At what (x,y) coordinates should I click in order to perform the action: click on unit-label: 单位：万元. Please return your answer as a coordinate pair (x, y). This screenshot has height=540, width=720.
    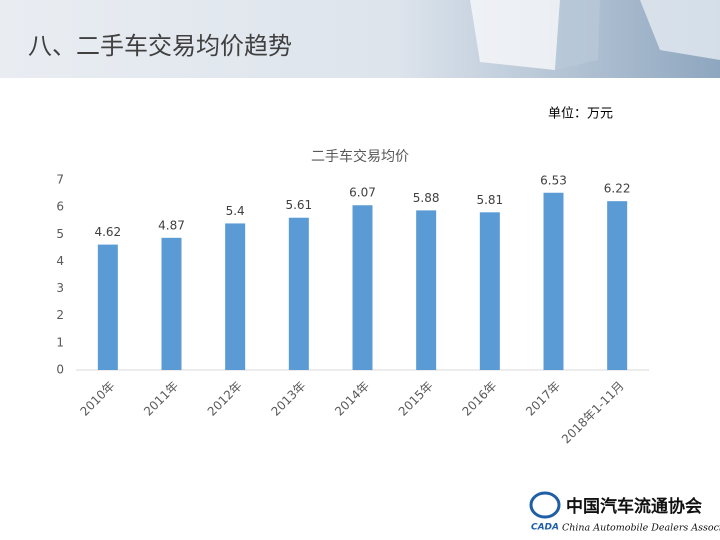
    Looking at the image, I should click on (580, 114).